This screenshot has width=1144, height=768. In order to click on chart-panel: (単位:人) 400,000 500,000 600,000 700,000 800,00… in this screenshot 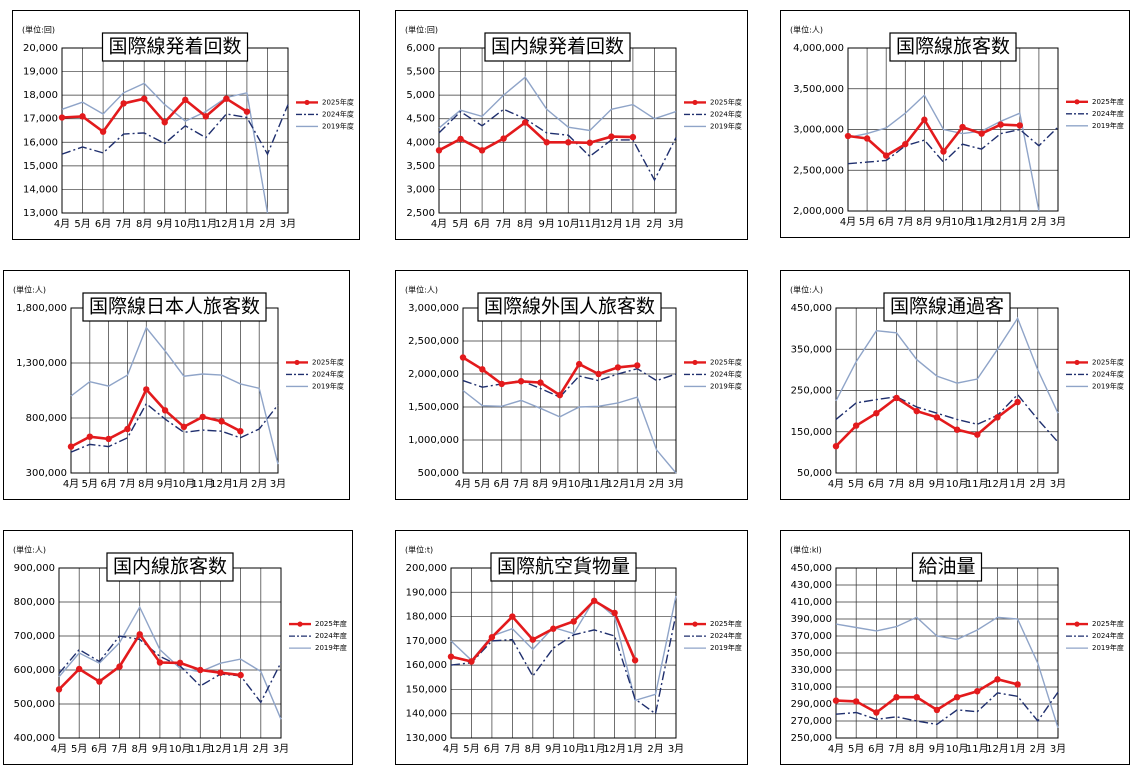, I will do `click(178, 647)`.